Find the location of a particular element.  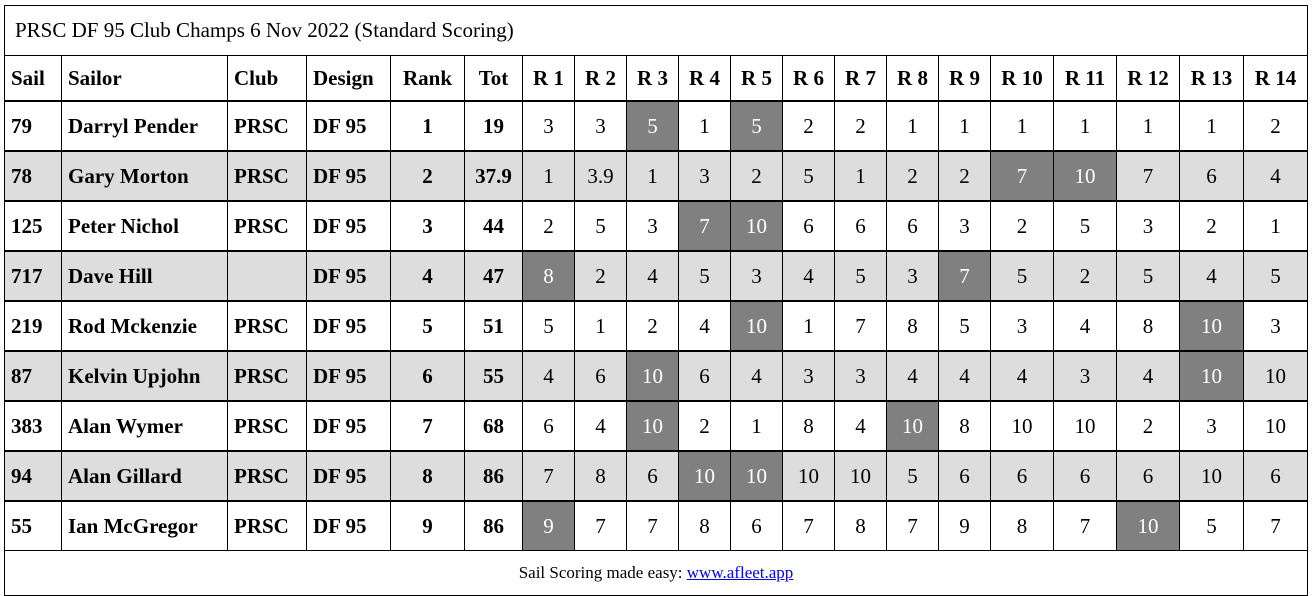

rank-cell: 2 is located at coordinates (427, 176).